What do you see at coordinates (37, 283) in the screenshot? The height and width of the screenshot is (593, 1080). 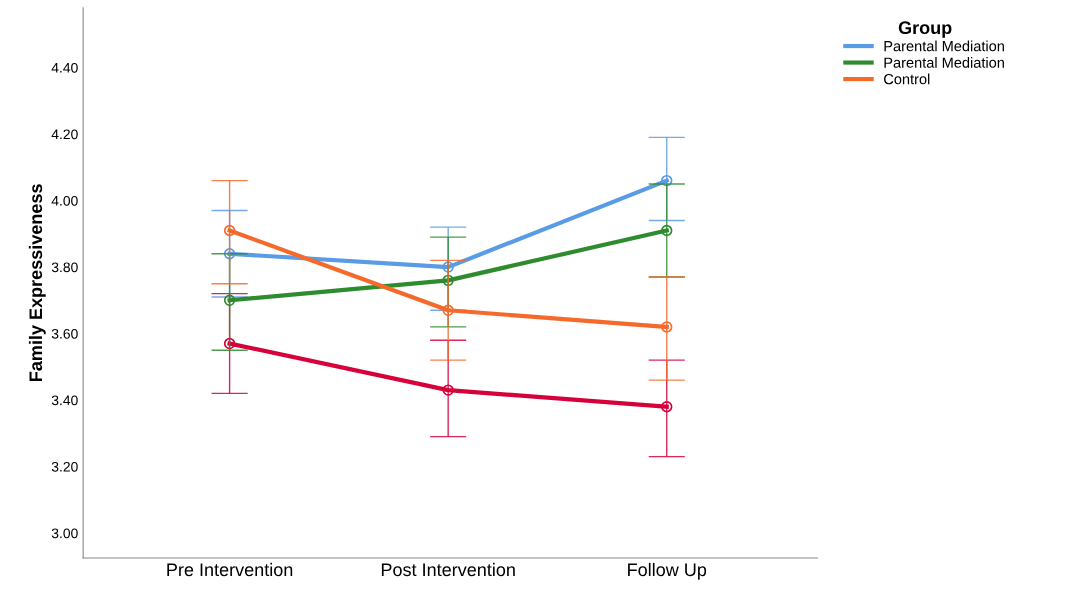 I see `y-axis-title: Family Expressiveness` at bounding box center [37, 283].